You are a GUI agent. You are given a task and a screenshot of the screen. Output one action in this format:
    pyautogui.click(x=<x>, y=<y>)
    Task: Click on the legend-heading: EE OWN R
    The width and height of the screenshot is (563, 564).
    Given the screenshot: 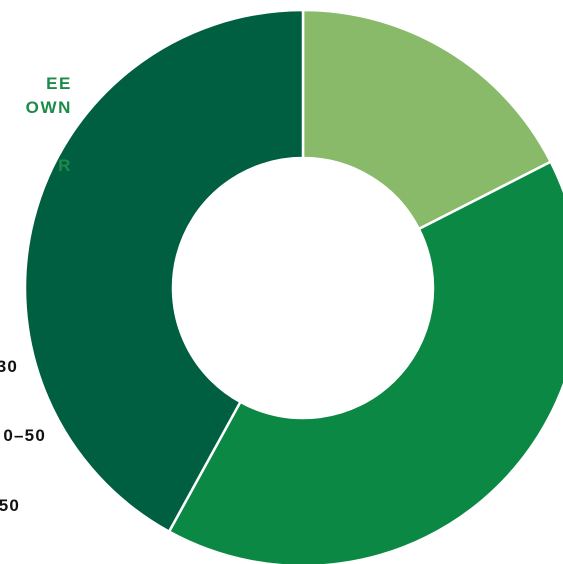 What is the action you would take?
    pyautogui.click(x=36, y=125)
    